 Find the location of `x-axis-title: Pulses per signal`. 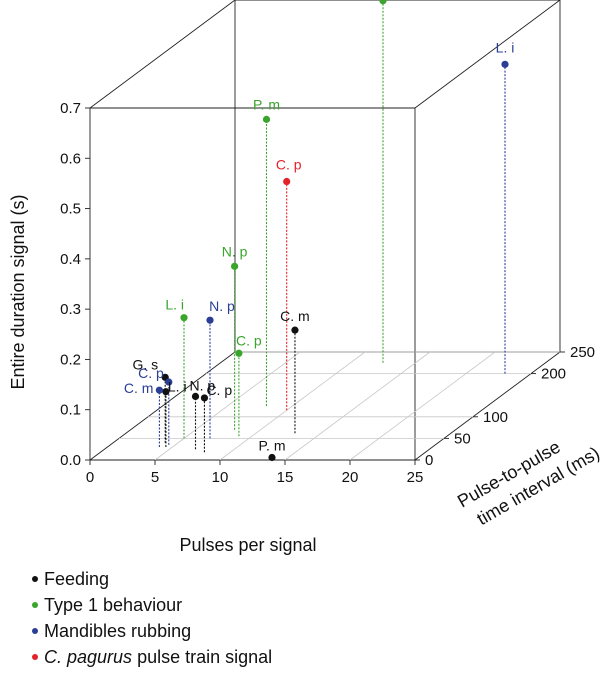

x-axis-title: Pulses per signal is located at coordinates (247, 545).